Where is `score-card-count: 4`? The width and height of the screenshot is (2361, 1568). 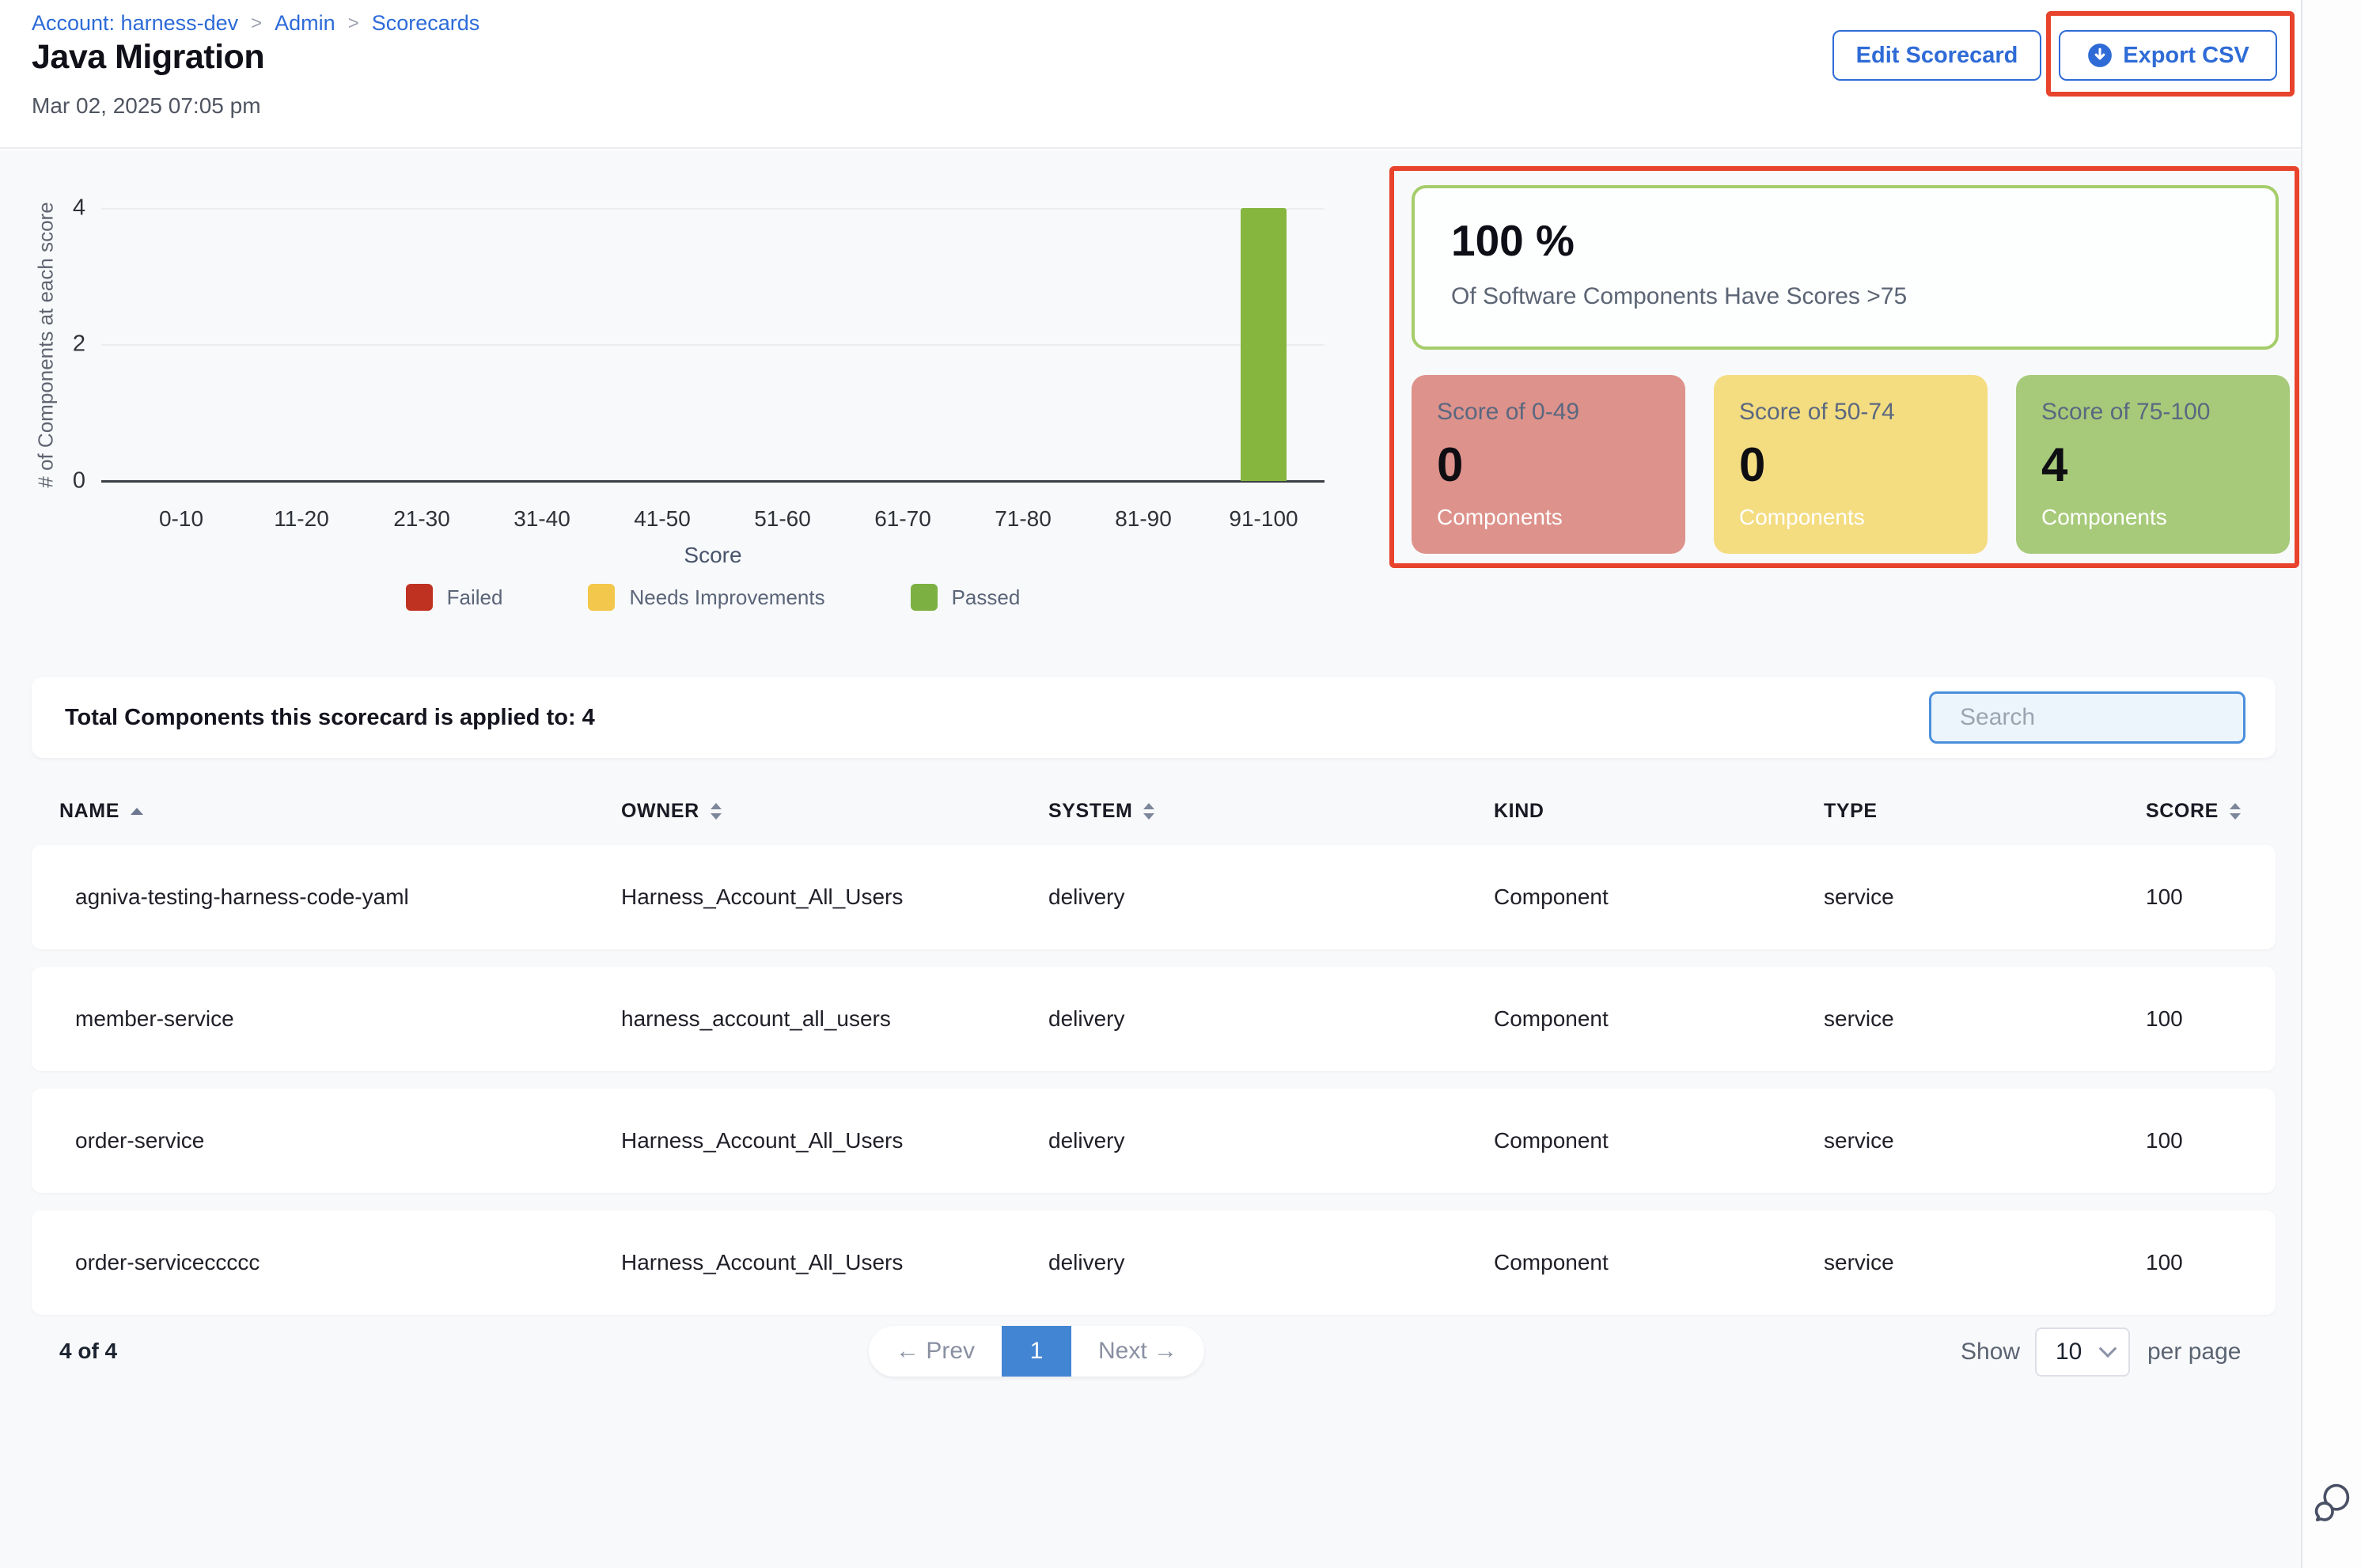
score-card-count: 4 is located at coordinates (2054, 464).